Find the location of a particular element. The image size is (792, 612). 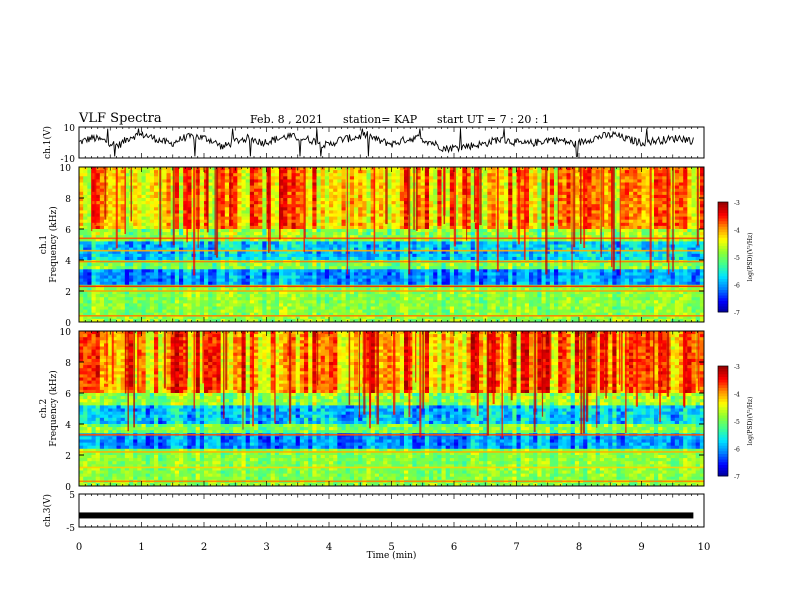

ch3-ylabel: ch.3(V) is located at coordinates (47, 510).